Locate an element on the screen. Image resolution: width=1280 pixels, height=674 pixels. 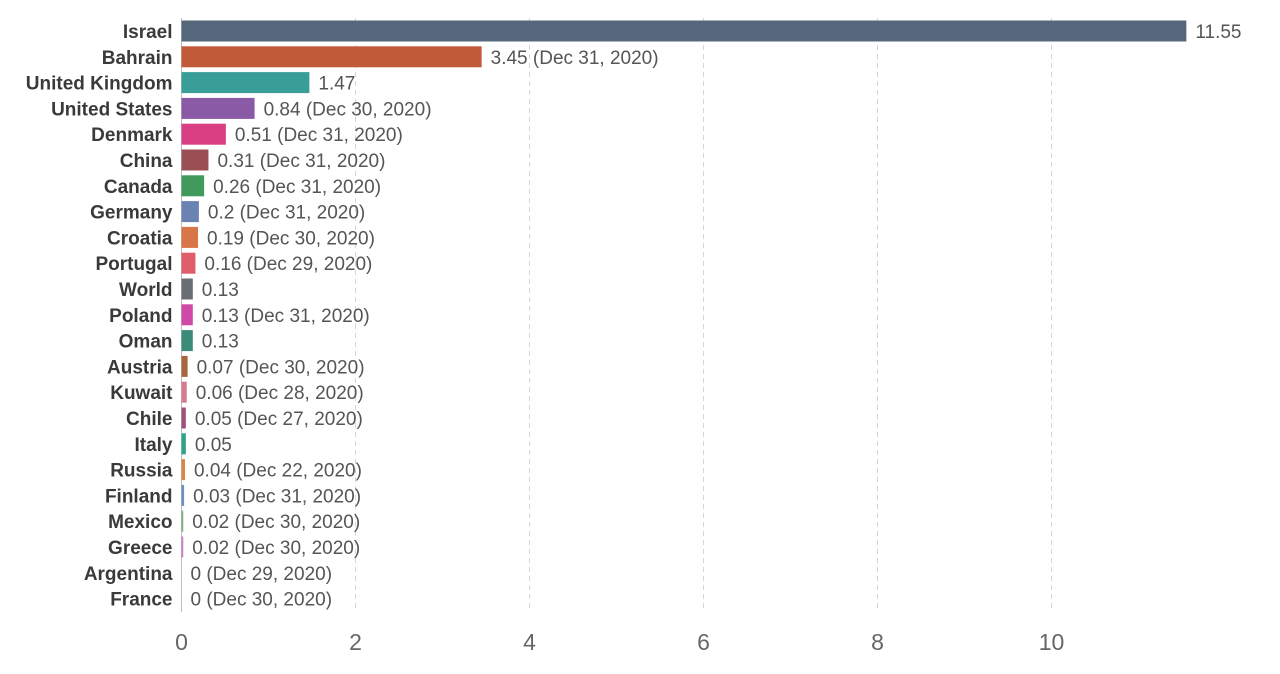
bar-united-states is located at coordinates (218, 108).